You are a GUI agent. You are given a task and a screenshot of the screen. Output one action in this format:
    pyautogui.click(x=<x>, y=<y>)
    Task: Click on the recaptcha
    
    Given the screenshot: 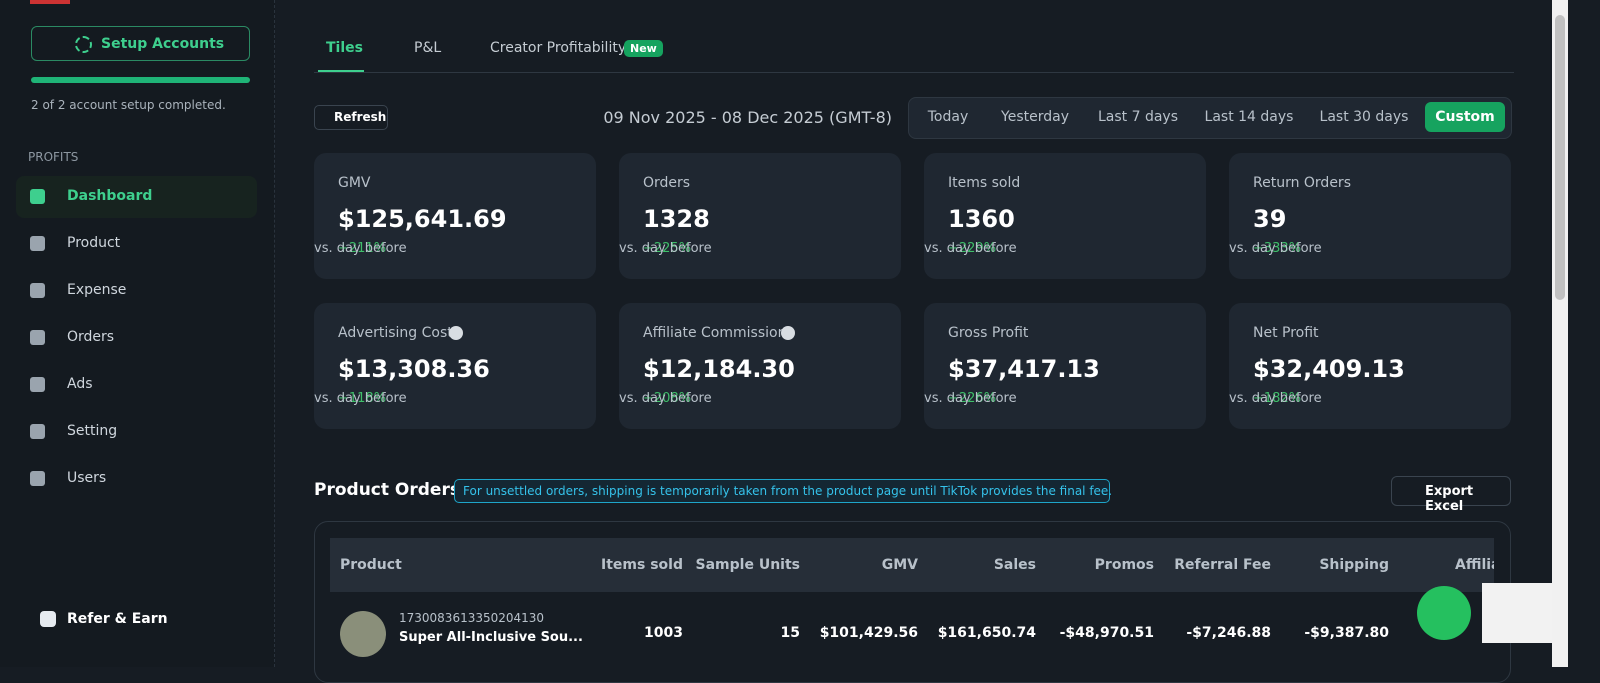 What is the action you would take?
    pyautogui.click(x=1517, y=613)
    